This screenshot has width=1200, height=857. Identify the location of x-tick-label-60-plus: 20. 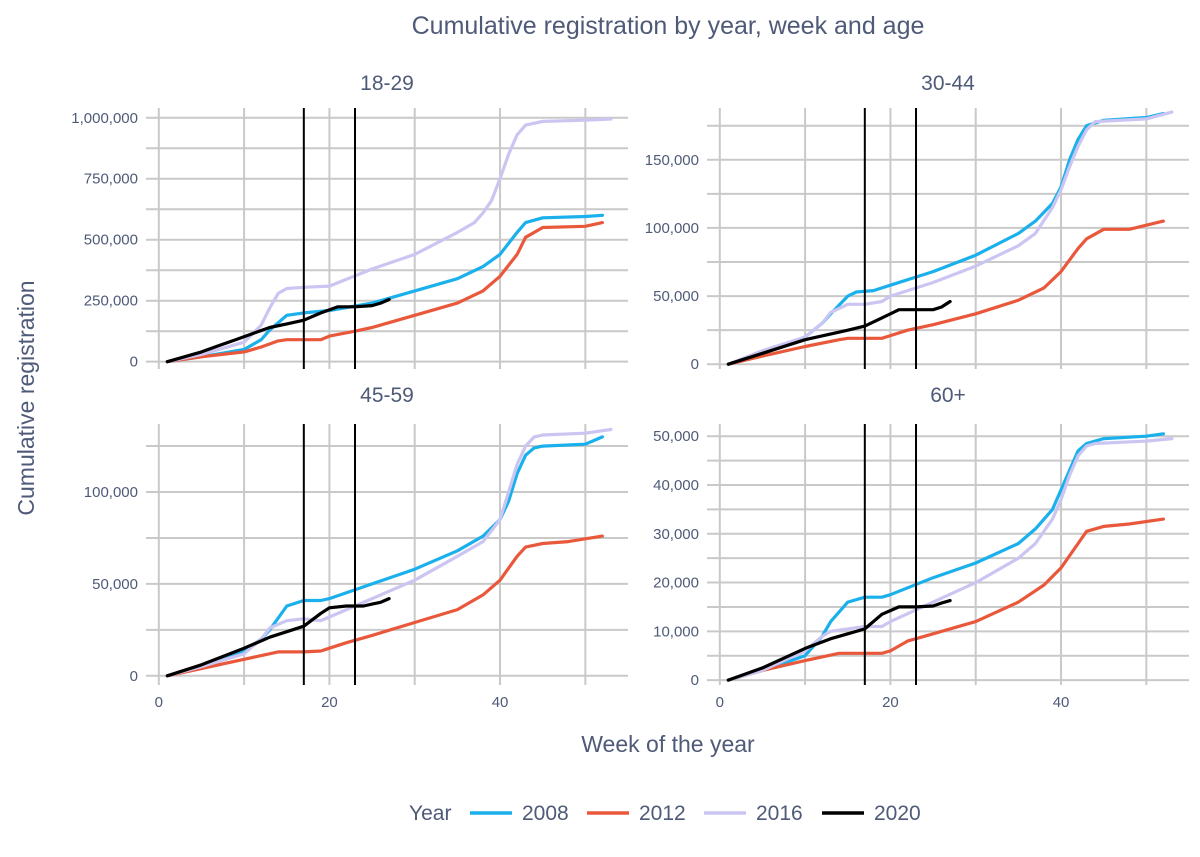
(890, 702).